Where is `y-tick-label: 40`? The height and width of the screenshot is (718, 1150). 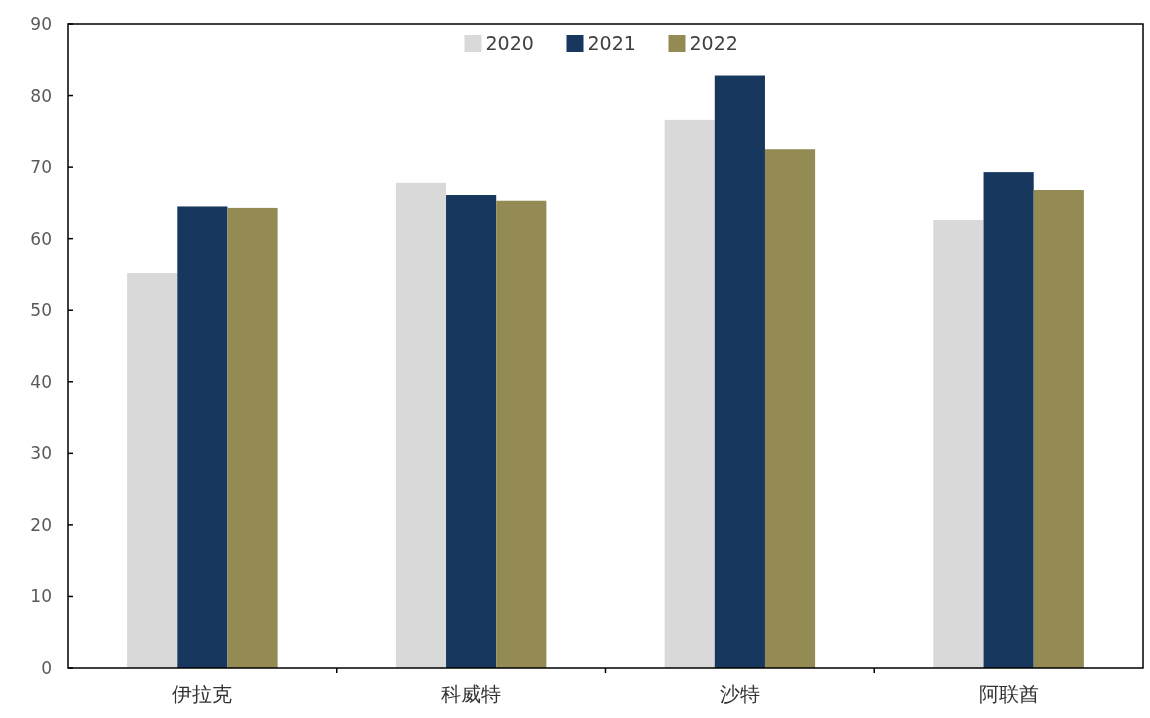
y-tick-label: 40 is located at coordinates (41, 381).